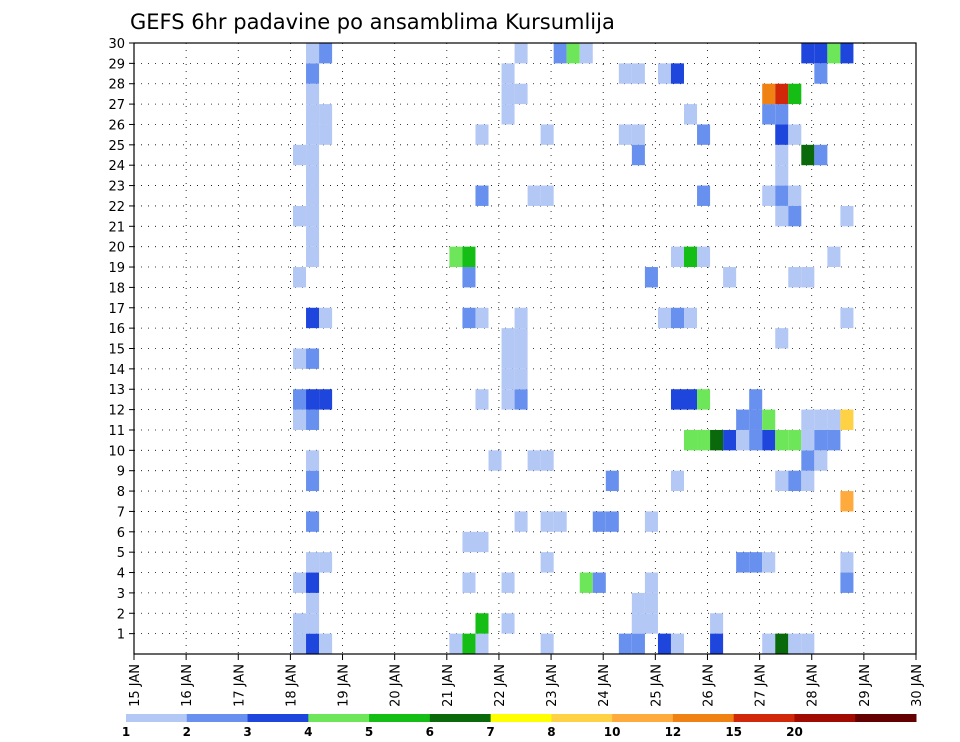 The height and width of the screenshot is (742, 960). What do you see at coordinates (116, 125) in the screenshot?
I see `y-tick-label: 26` at bounding box center [116, 125].